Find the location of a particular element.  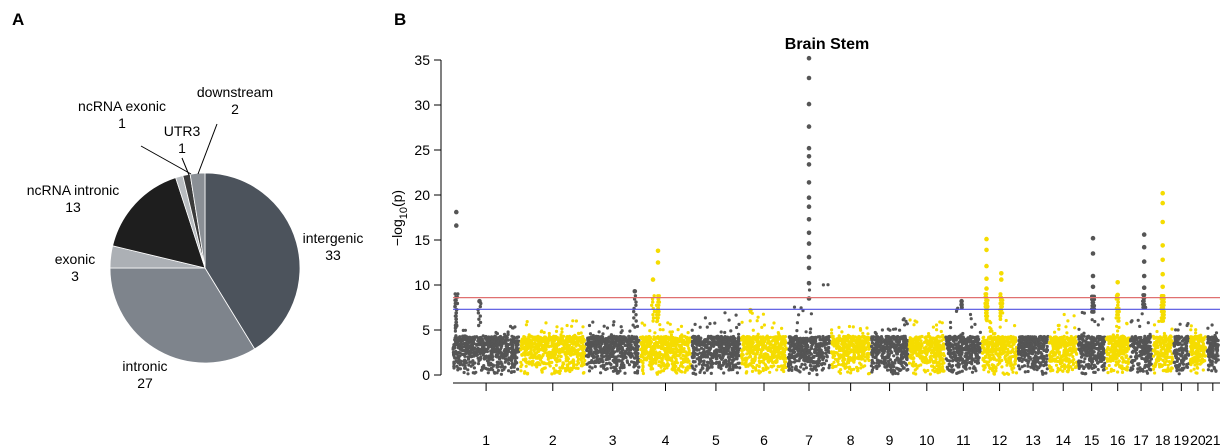

panel-a-label: A is located at coordinates (18, 19).